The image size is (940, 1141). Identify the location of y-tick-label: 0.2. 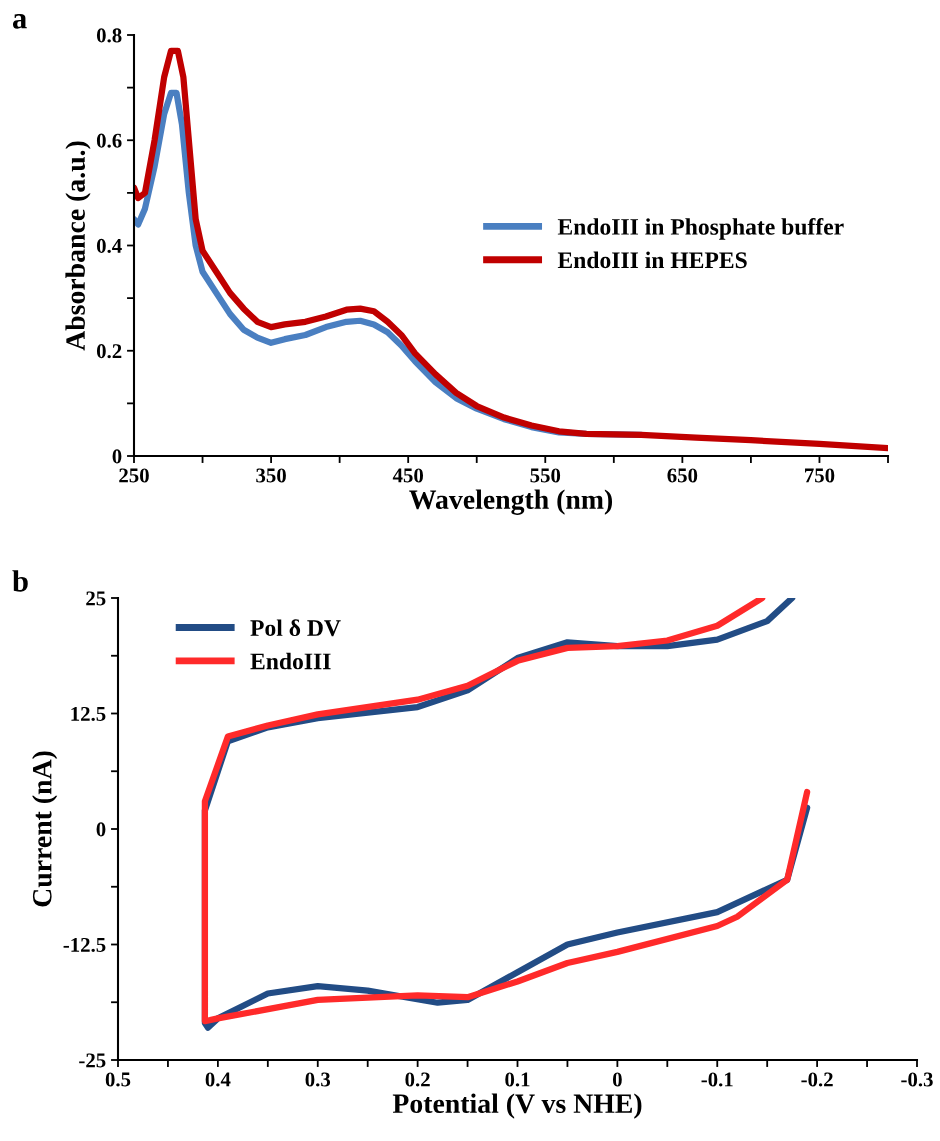
(109, 351).